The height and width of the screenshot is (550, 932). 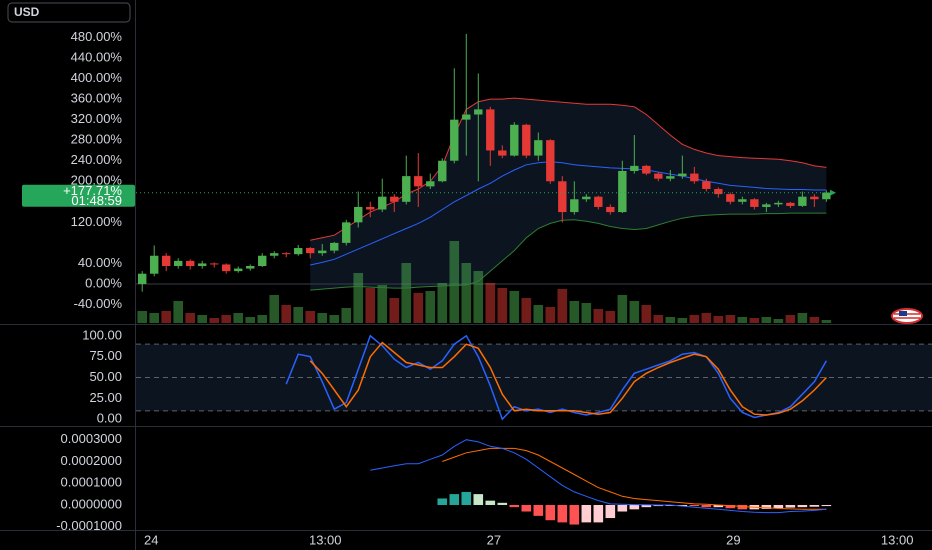 I want to click on currency-label: USD, so click(x=27, y=12).